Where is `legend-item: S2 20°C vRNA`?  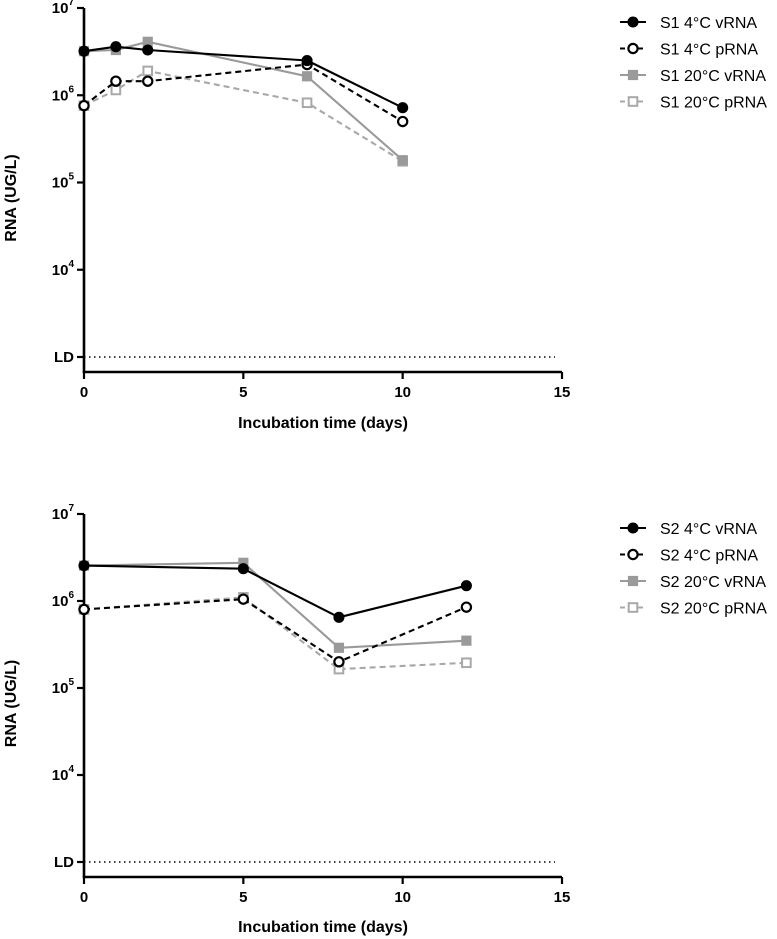
legend-item: S2 20°C vRNA is located at coordinates (693, 582).